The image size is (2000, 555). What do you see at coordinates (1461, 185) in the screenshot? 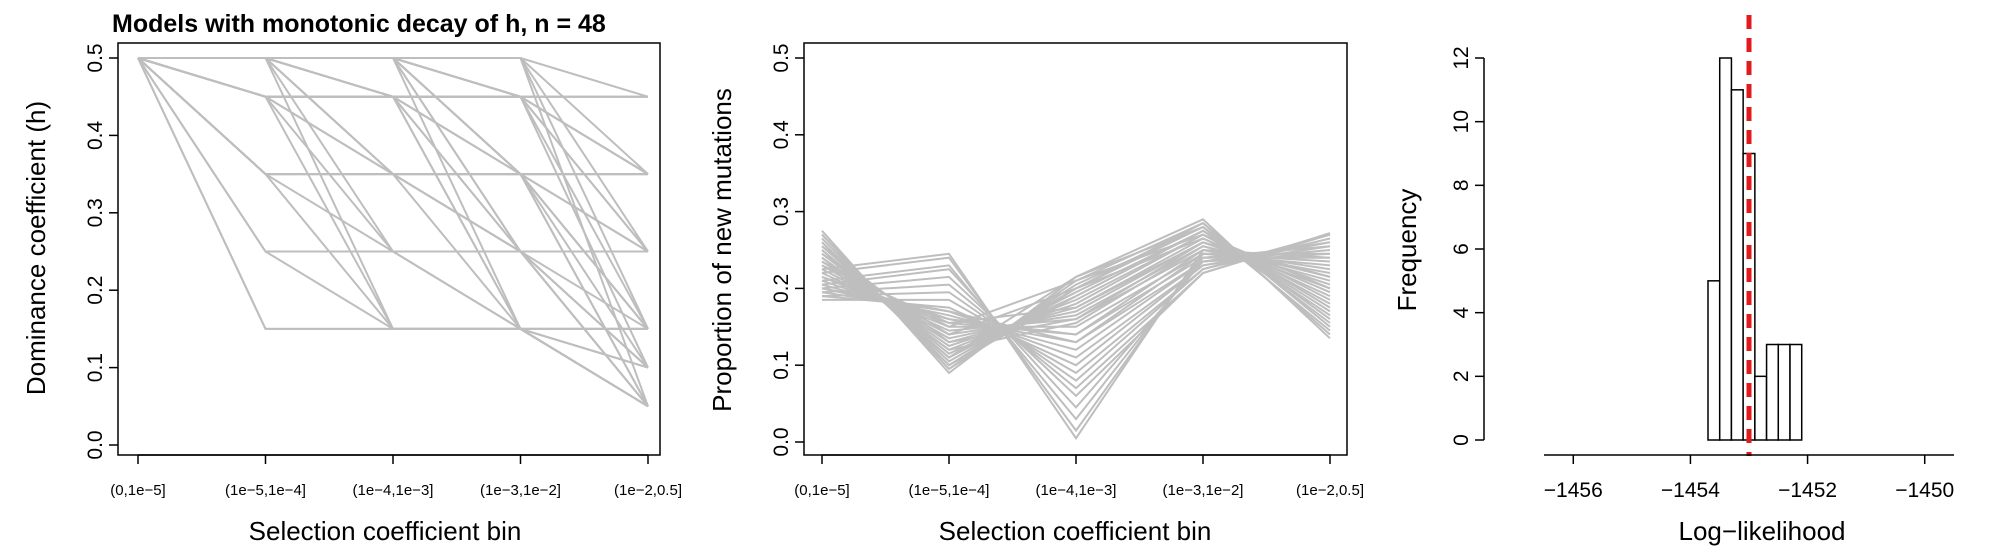
I see `y-tick-label: 8` at bounding box center [1461, 185].